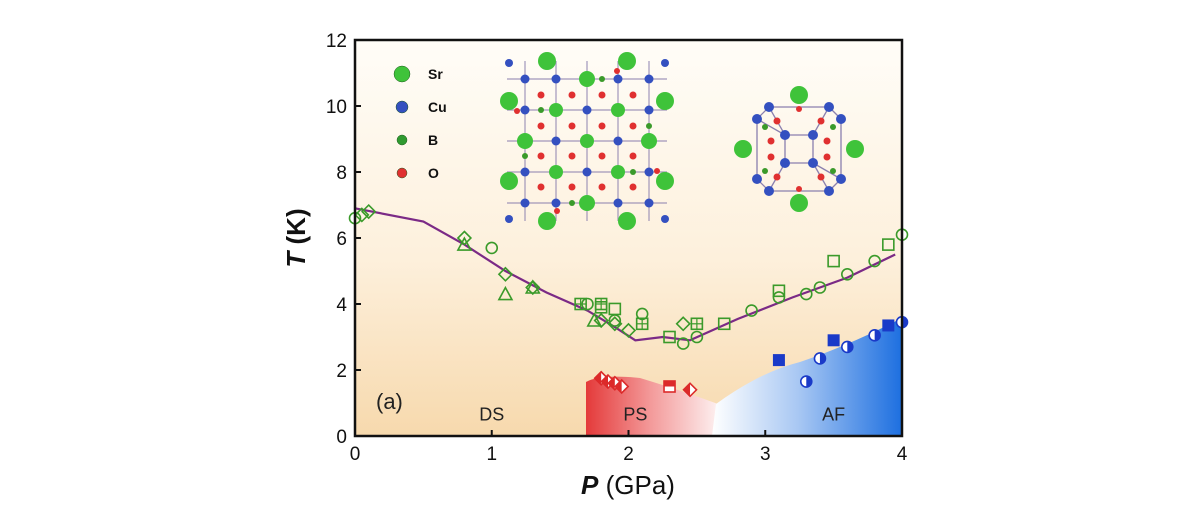  Describe the element at coordinates (662, 415) in the screenshot. I see `region-labels: DS PS AF` at that location.